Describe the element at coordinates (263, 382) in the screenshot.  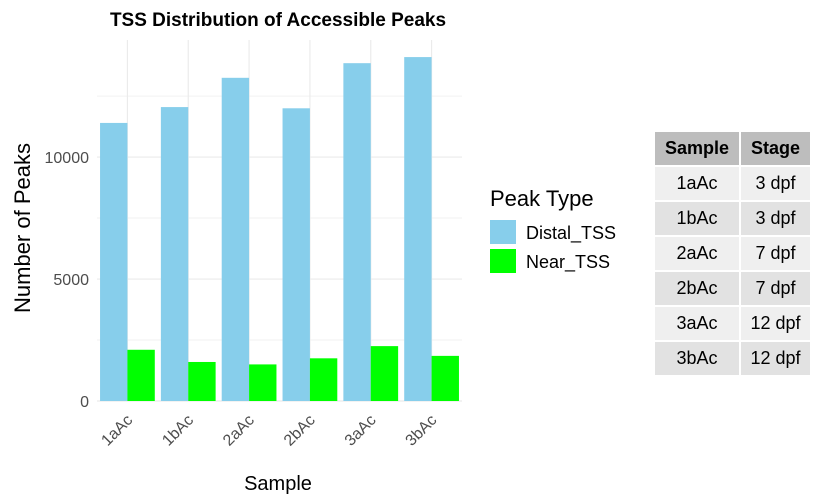
I see `bar-near-tss-2aAc` at that location.